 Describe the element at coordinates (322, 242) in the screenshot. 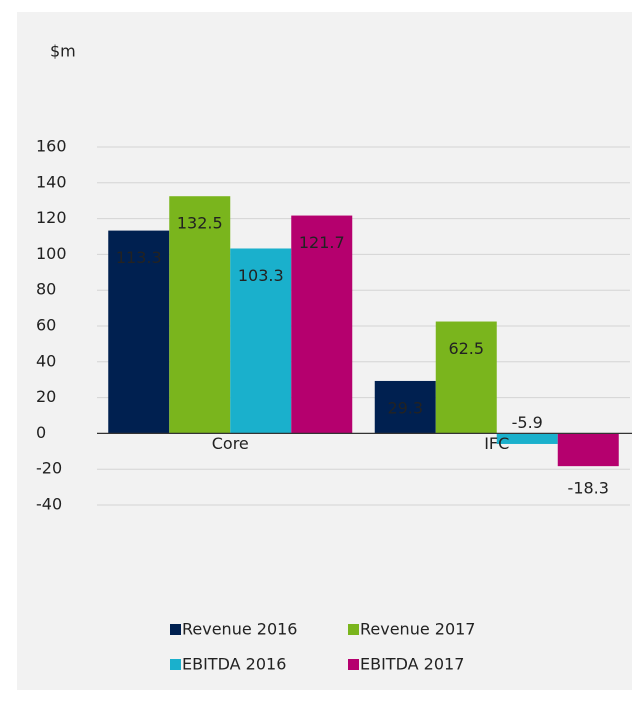

I see `data-label: 121.7` at that location.